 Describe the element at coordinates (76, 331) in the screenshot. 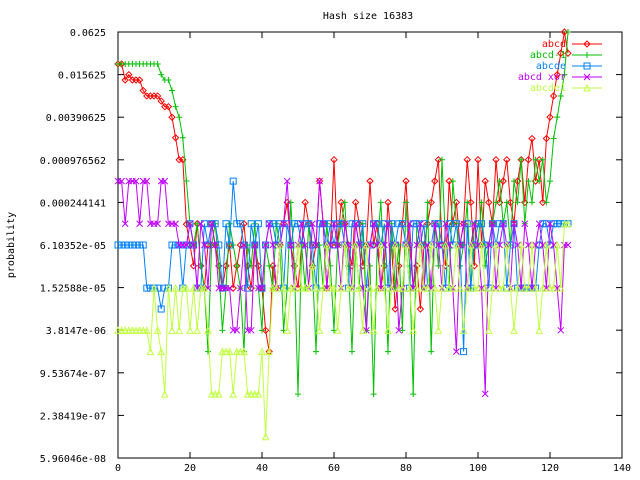

I see `y-tick-label: 3.8147e-06` at that location.